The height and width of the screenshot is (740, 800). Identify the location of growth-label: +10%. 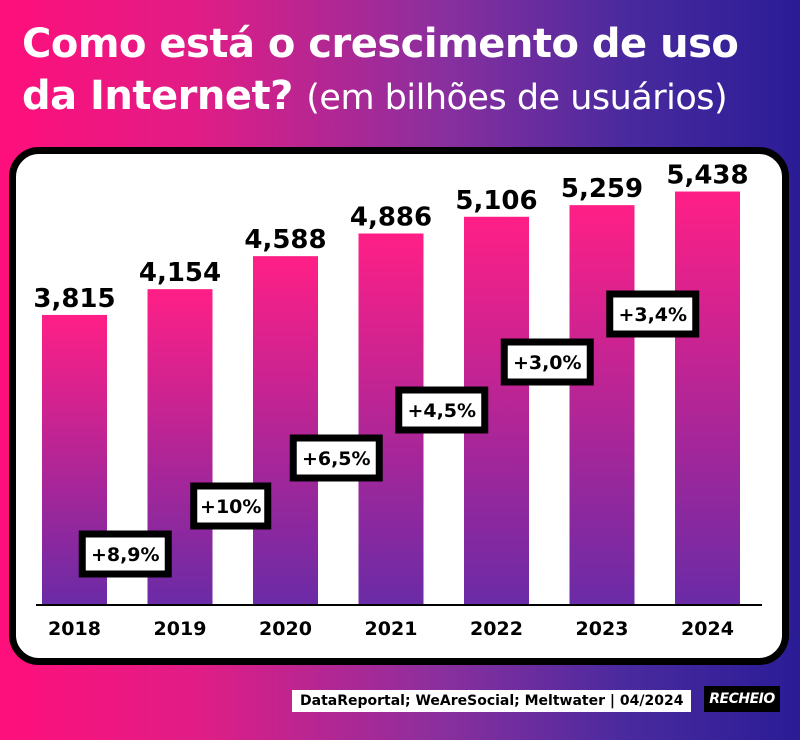
(231, 506).